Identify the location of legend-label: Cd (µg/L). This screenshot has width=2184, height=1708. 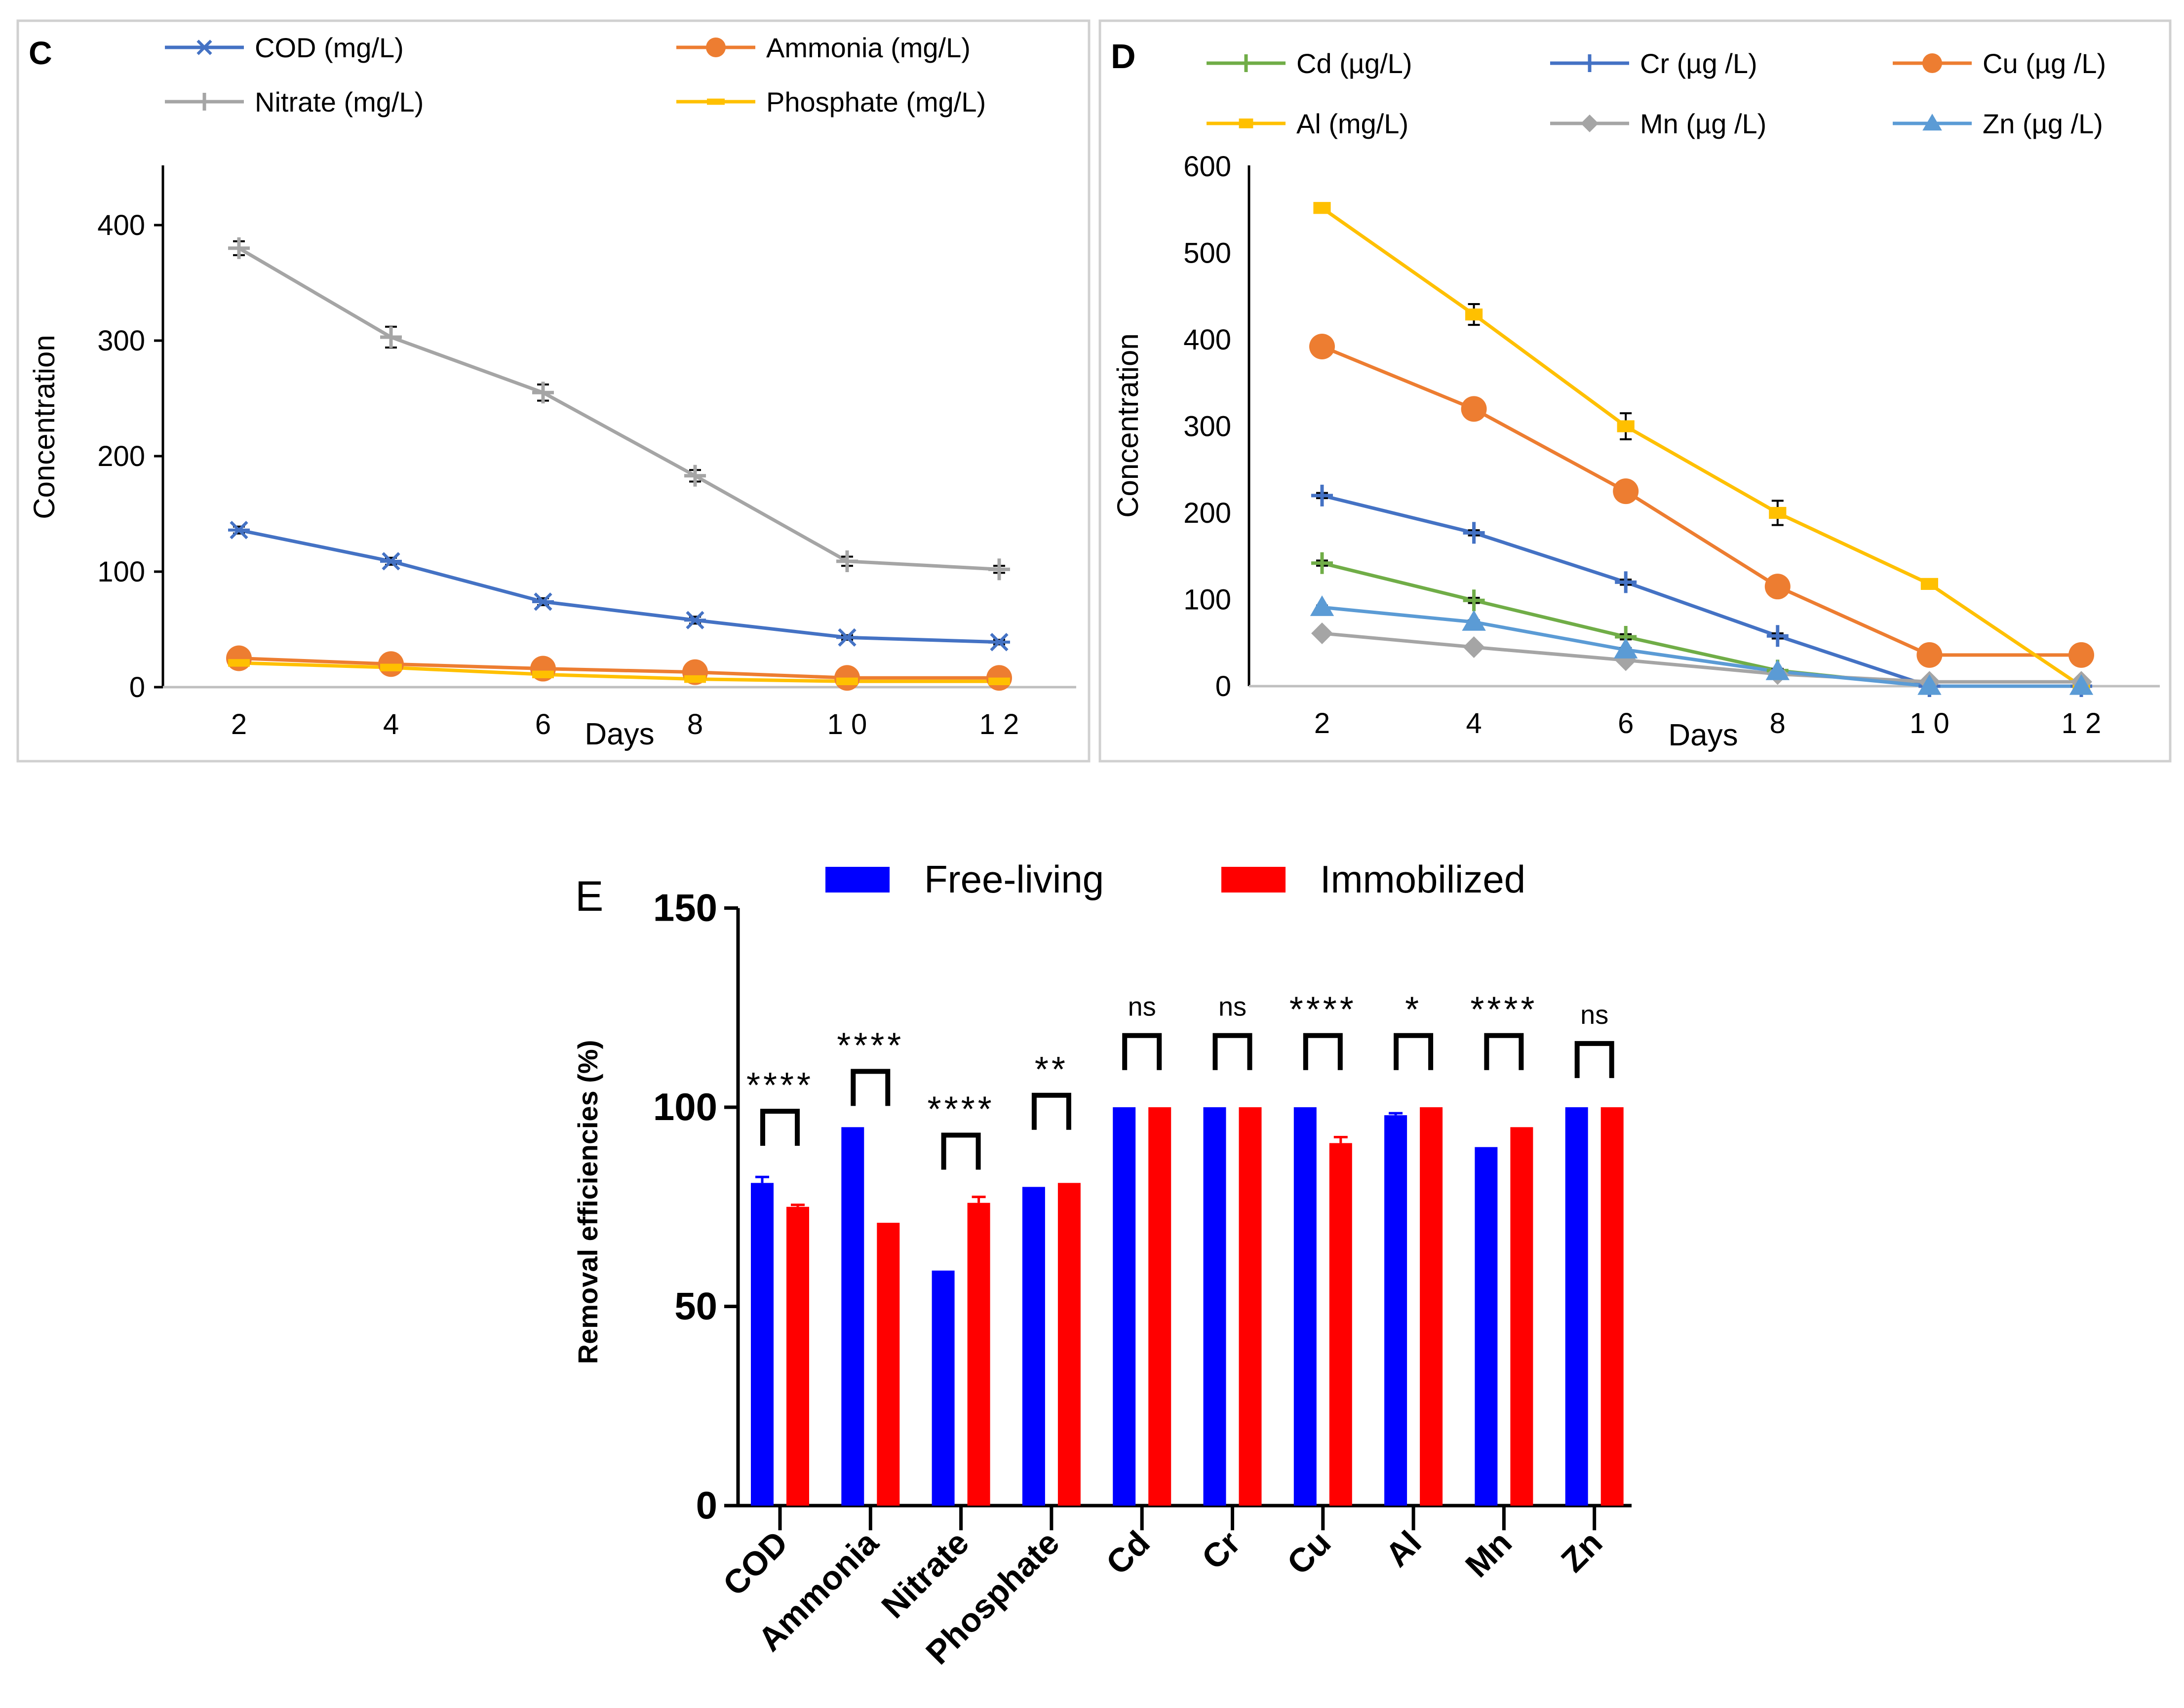
(1354, 63).